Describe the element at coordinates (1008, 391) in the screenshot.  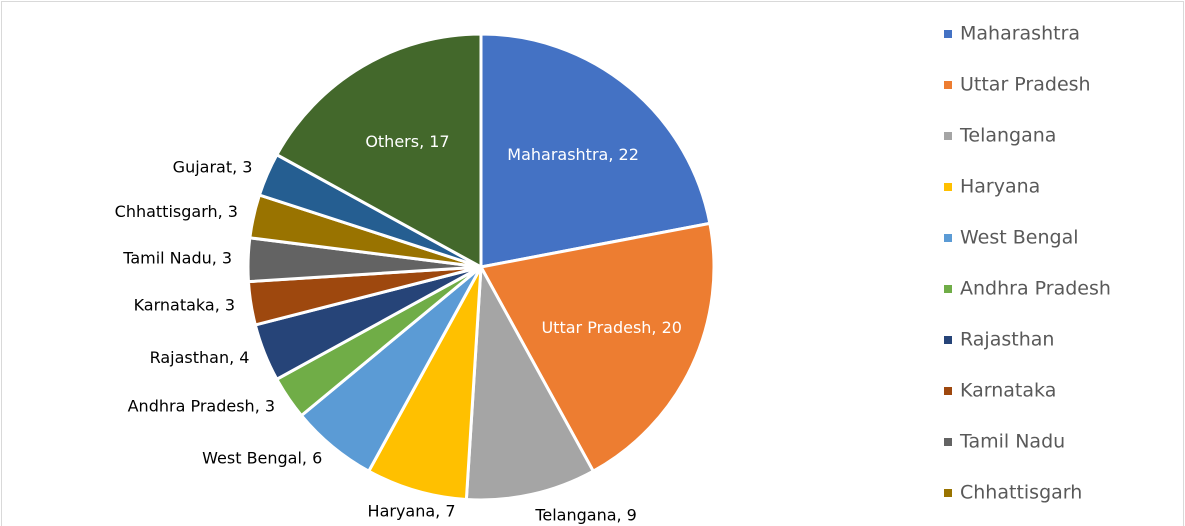
I see `legend-label: Karnataka` at that location.